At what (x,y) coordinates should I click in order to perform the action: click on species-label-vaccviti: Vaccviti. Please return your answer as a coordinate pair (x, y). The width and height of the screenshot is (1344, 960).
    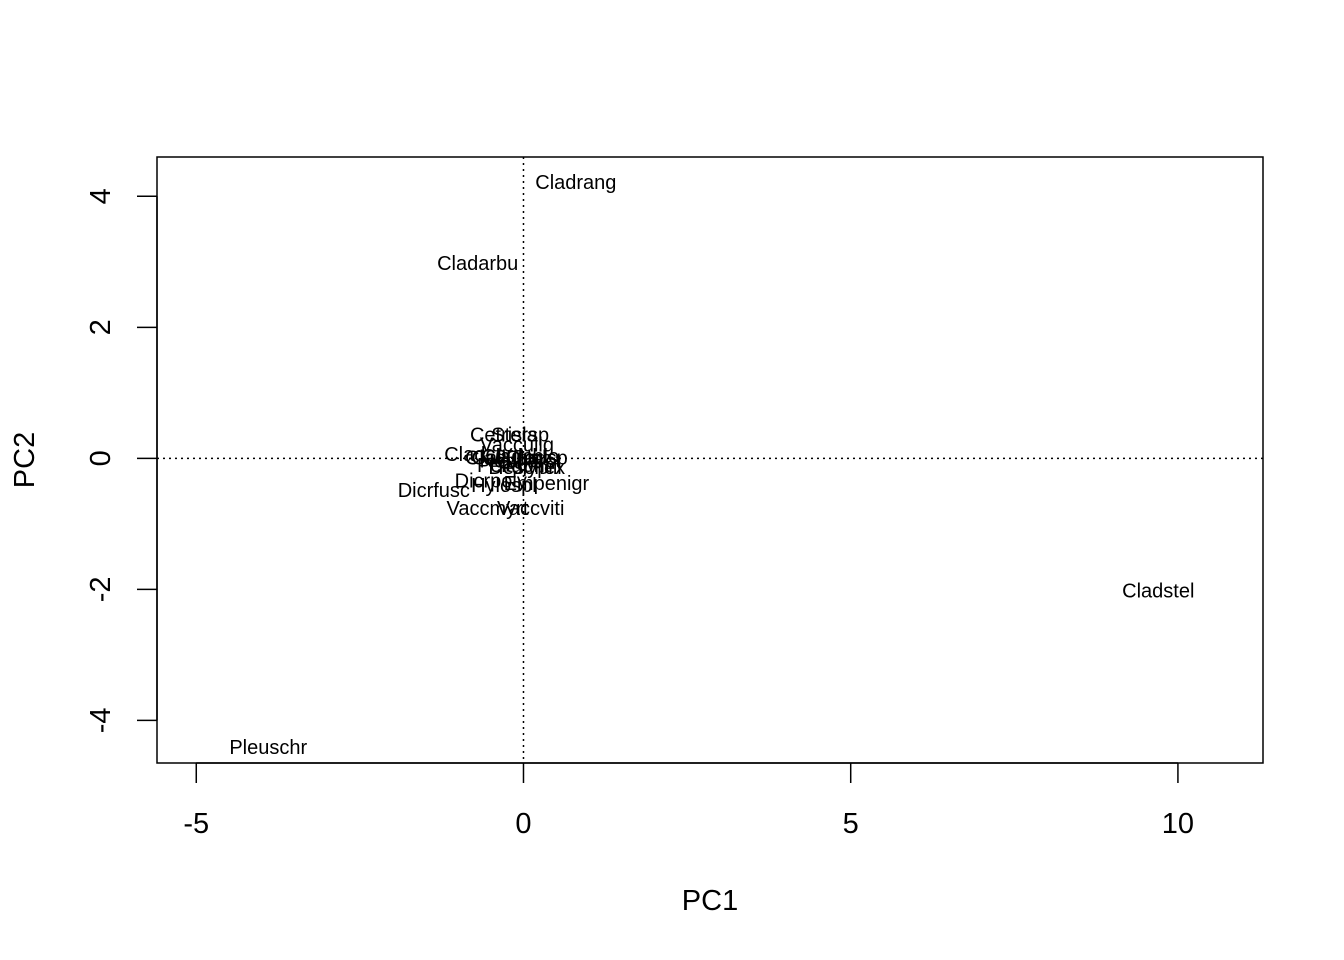
    Looking at the image, I should click on (530, 509).